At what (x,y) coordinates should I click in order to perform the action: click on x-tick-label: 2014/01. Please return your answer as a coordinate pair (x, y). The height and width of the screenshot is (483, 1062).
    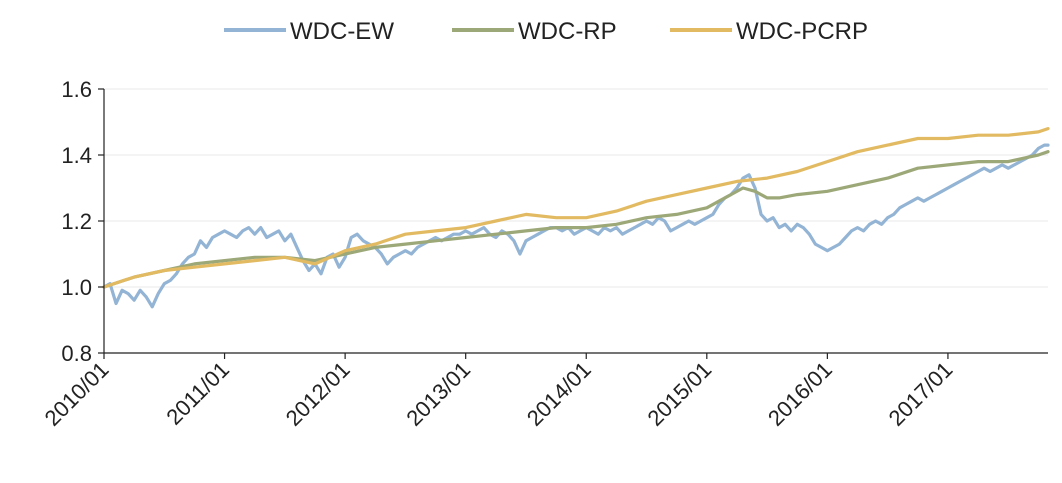
    Looking at the image, I should click on (559, 394).